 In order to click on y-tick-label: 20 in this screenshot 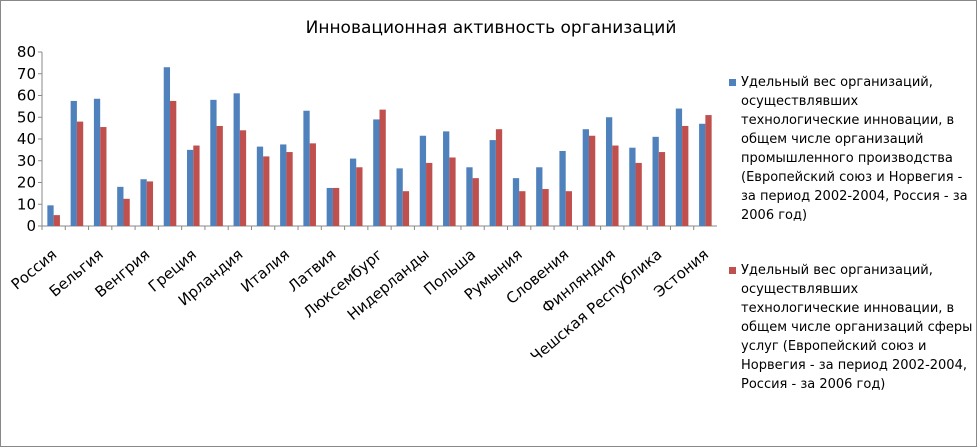, I will do `click(26, 183)`.